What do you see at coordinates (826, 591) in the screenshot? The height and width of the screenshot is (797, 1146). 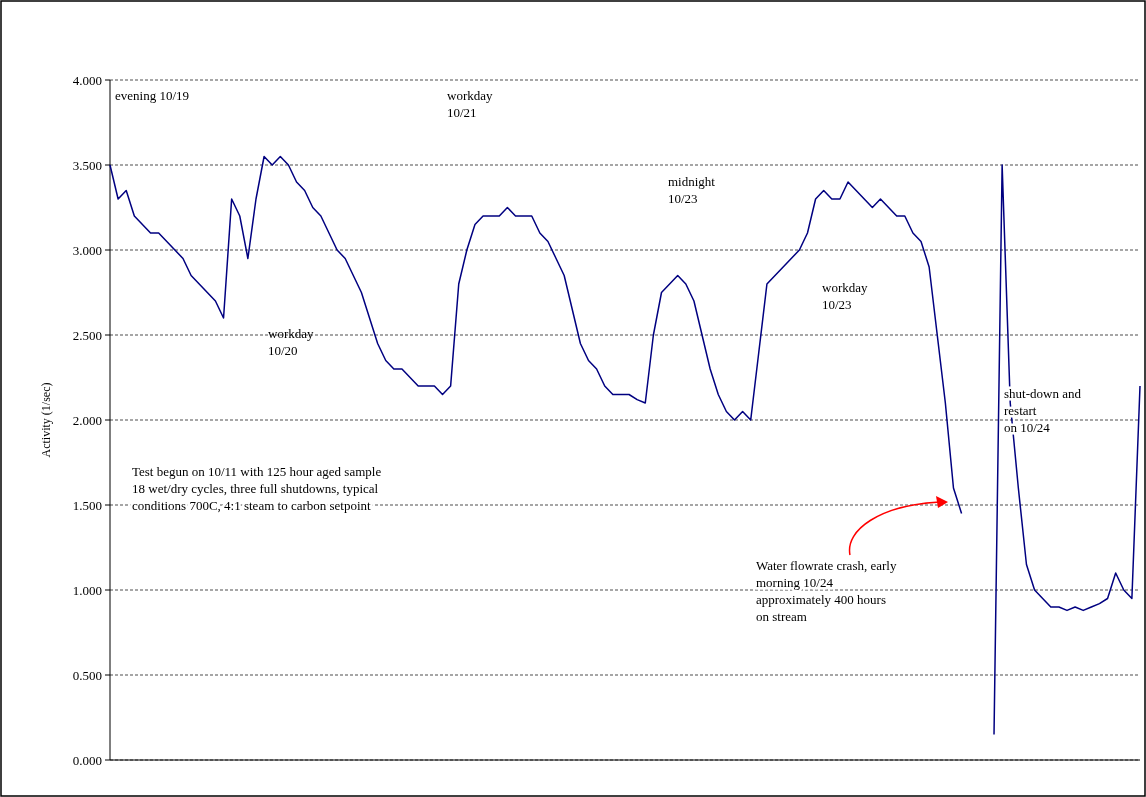 I see `annotation: Water flowrate crash, early morning 10/24 approximately 400 hours on stream` at bounding box center [826, 591].